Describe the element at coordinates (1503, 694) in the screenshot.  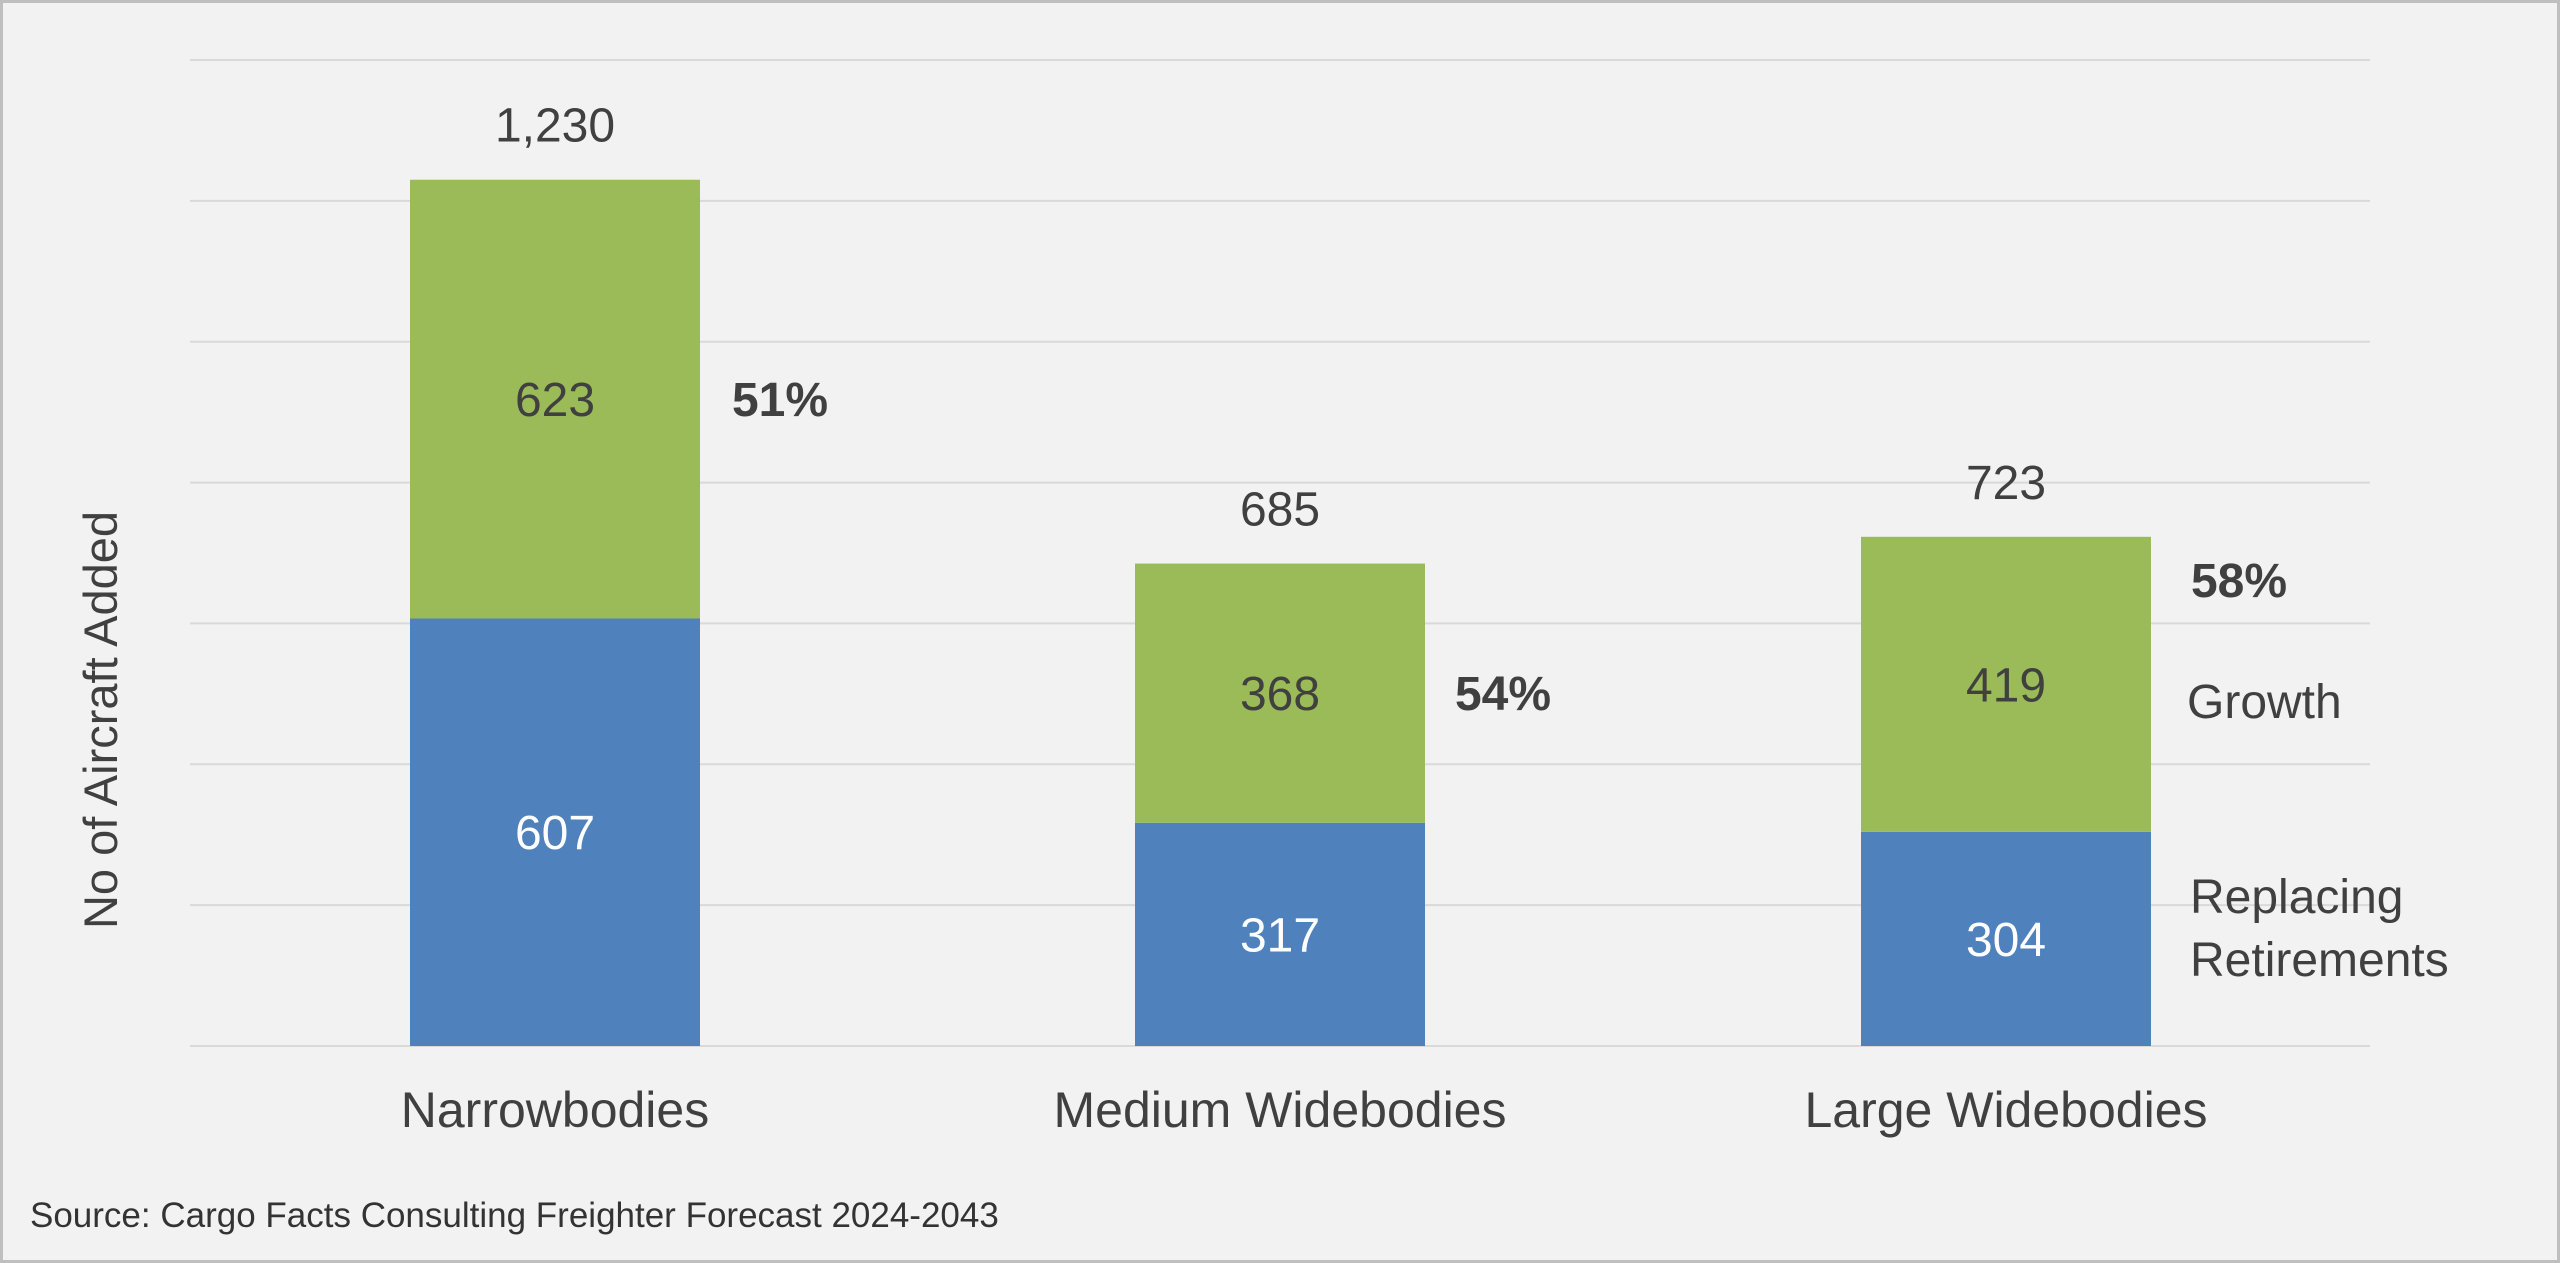
I see `growth-share-label: 54%` at that location.